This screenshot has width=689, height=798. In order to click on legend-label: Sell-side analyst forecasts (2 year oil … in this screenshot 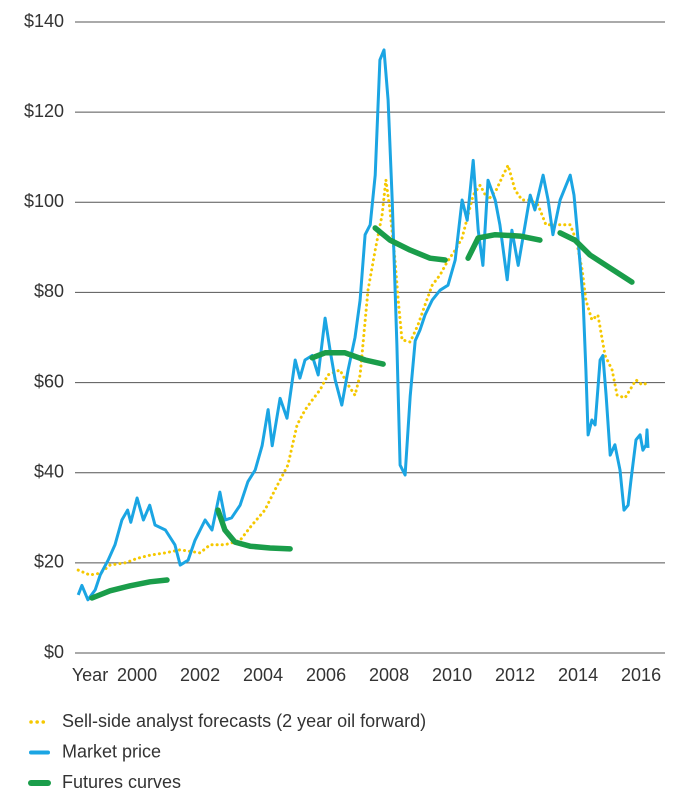, I will do `click(244, 721)`.